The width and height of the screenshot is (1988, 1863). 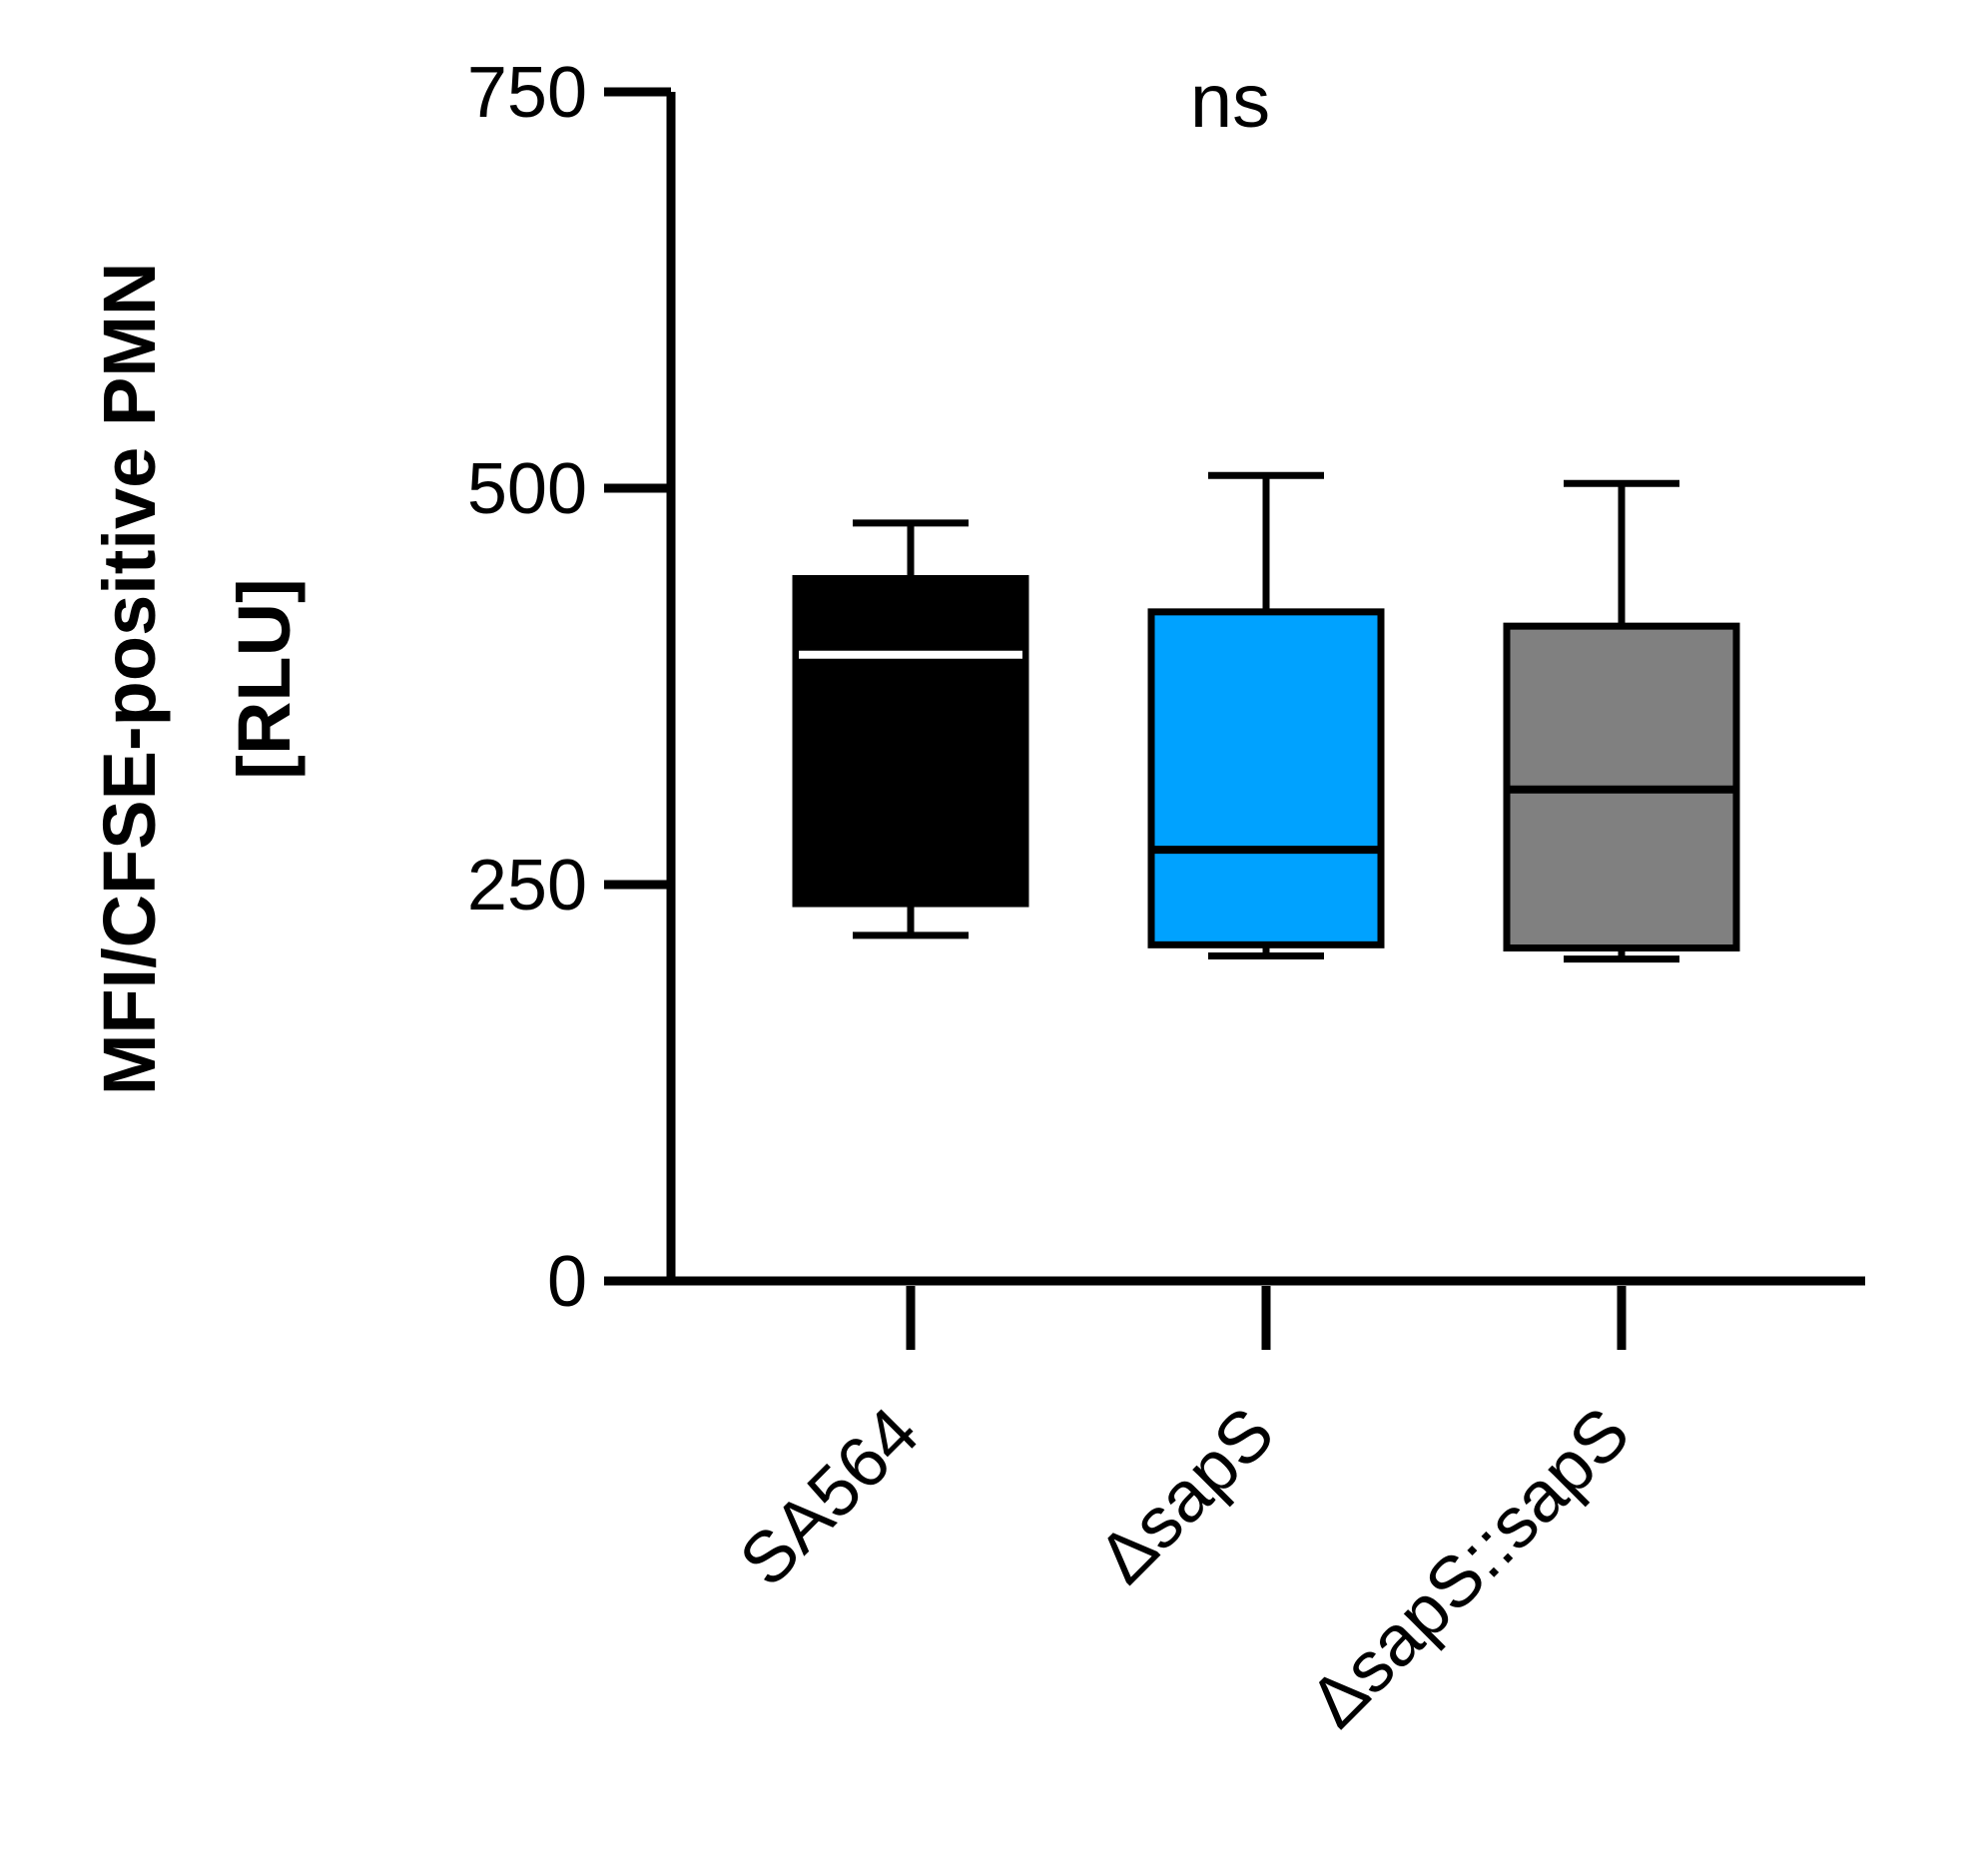 I want to click on y-tick-label: 750, so click(x=527, y=93).